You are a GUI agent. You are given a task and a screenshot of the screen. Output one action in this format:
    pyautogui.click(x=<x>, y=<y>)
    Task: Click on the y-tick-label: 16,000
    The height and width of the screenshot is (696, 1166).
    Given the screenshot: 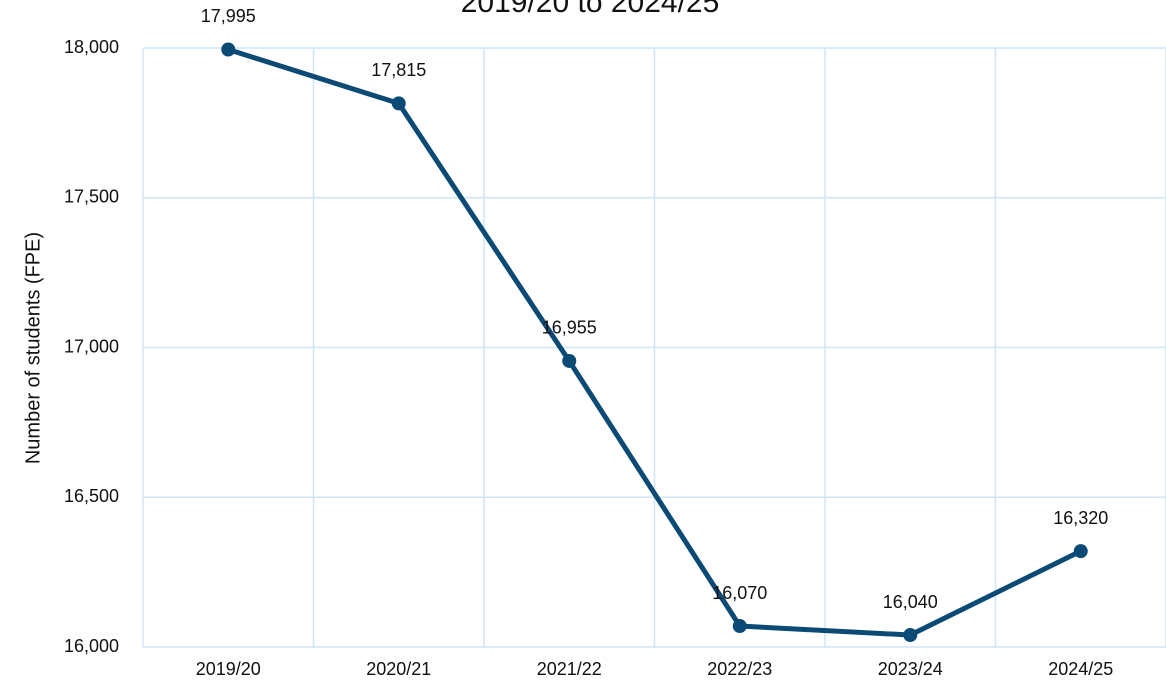 What is the action you would take?
    pyautogui.click(x=91, y=646)
    